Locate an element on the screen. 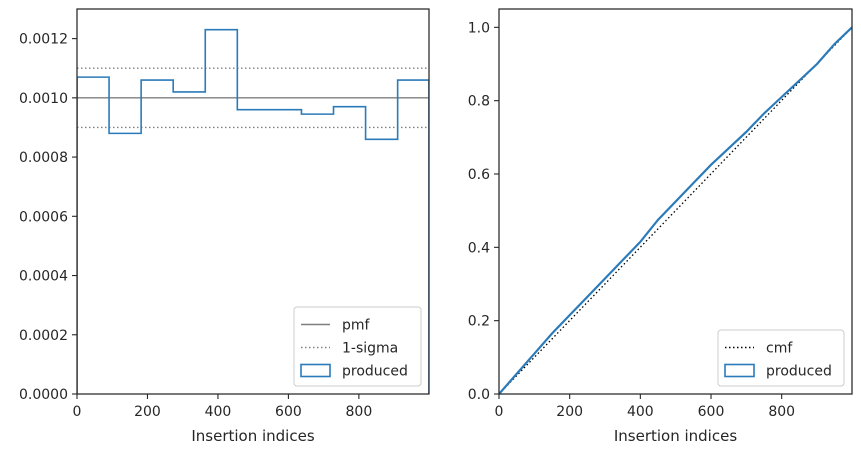  legend-label-1-sigma: 1-sigma is located at coordinates (370, 349).